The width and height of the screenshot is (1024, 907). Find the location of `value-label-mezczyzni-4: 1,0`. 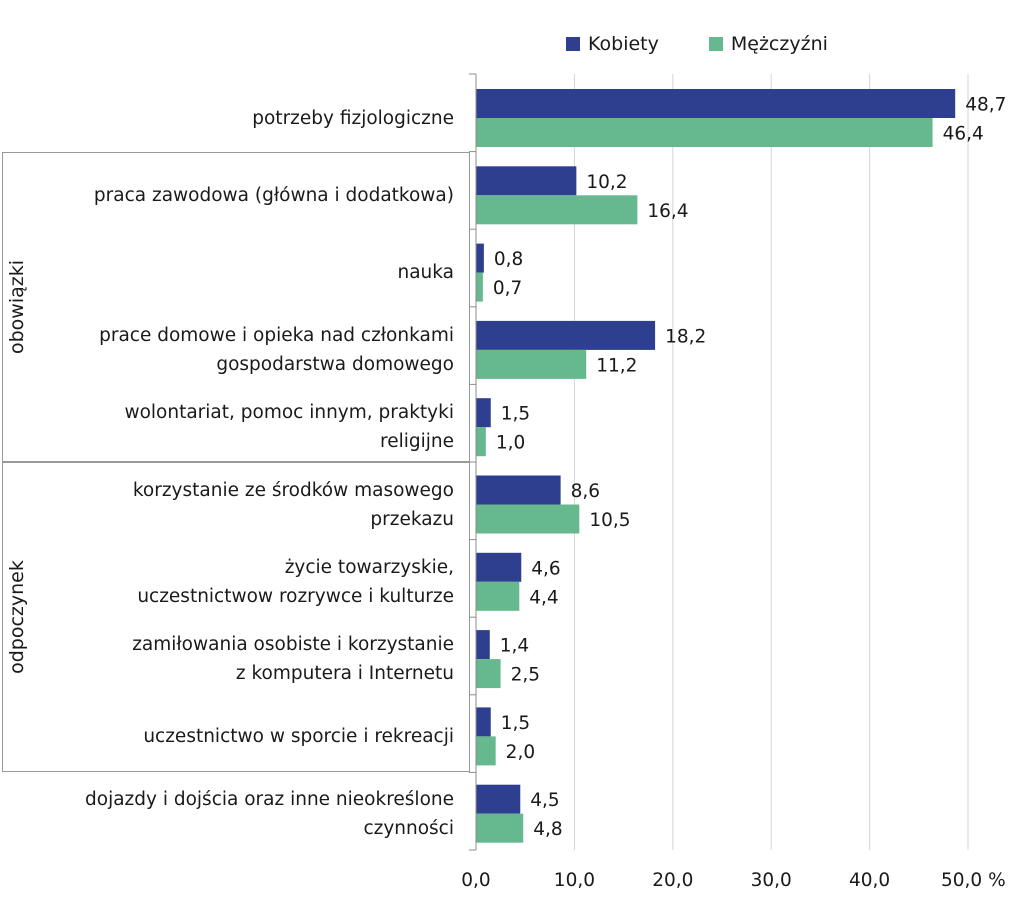

value-label-mezczyzni-4: 1,0 is located at coordinates (510, 443).